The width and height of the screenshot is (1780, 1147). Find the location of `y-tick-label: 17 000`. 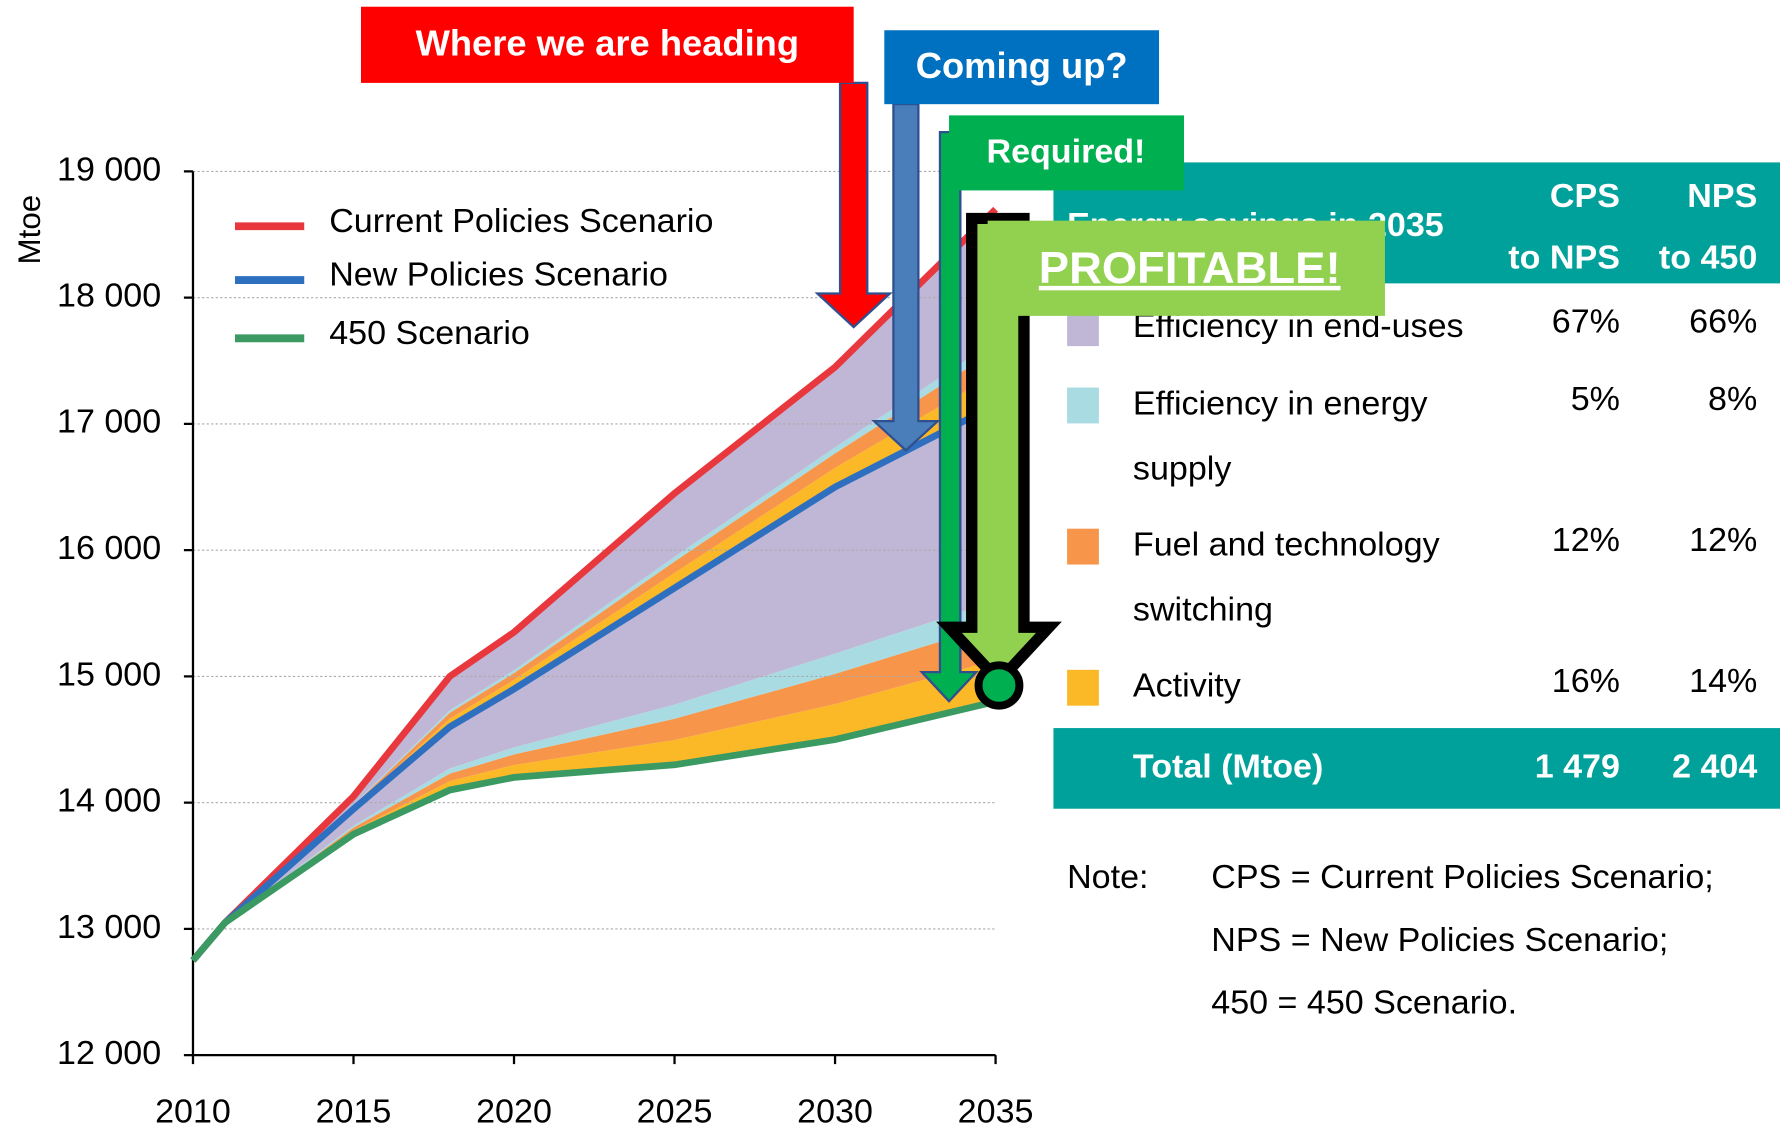

y-tick-label: 17 000 is located at coordinates (109, 422).